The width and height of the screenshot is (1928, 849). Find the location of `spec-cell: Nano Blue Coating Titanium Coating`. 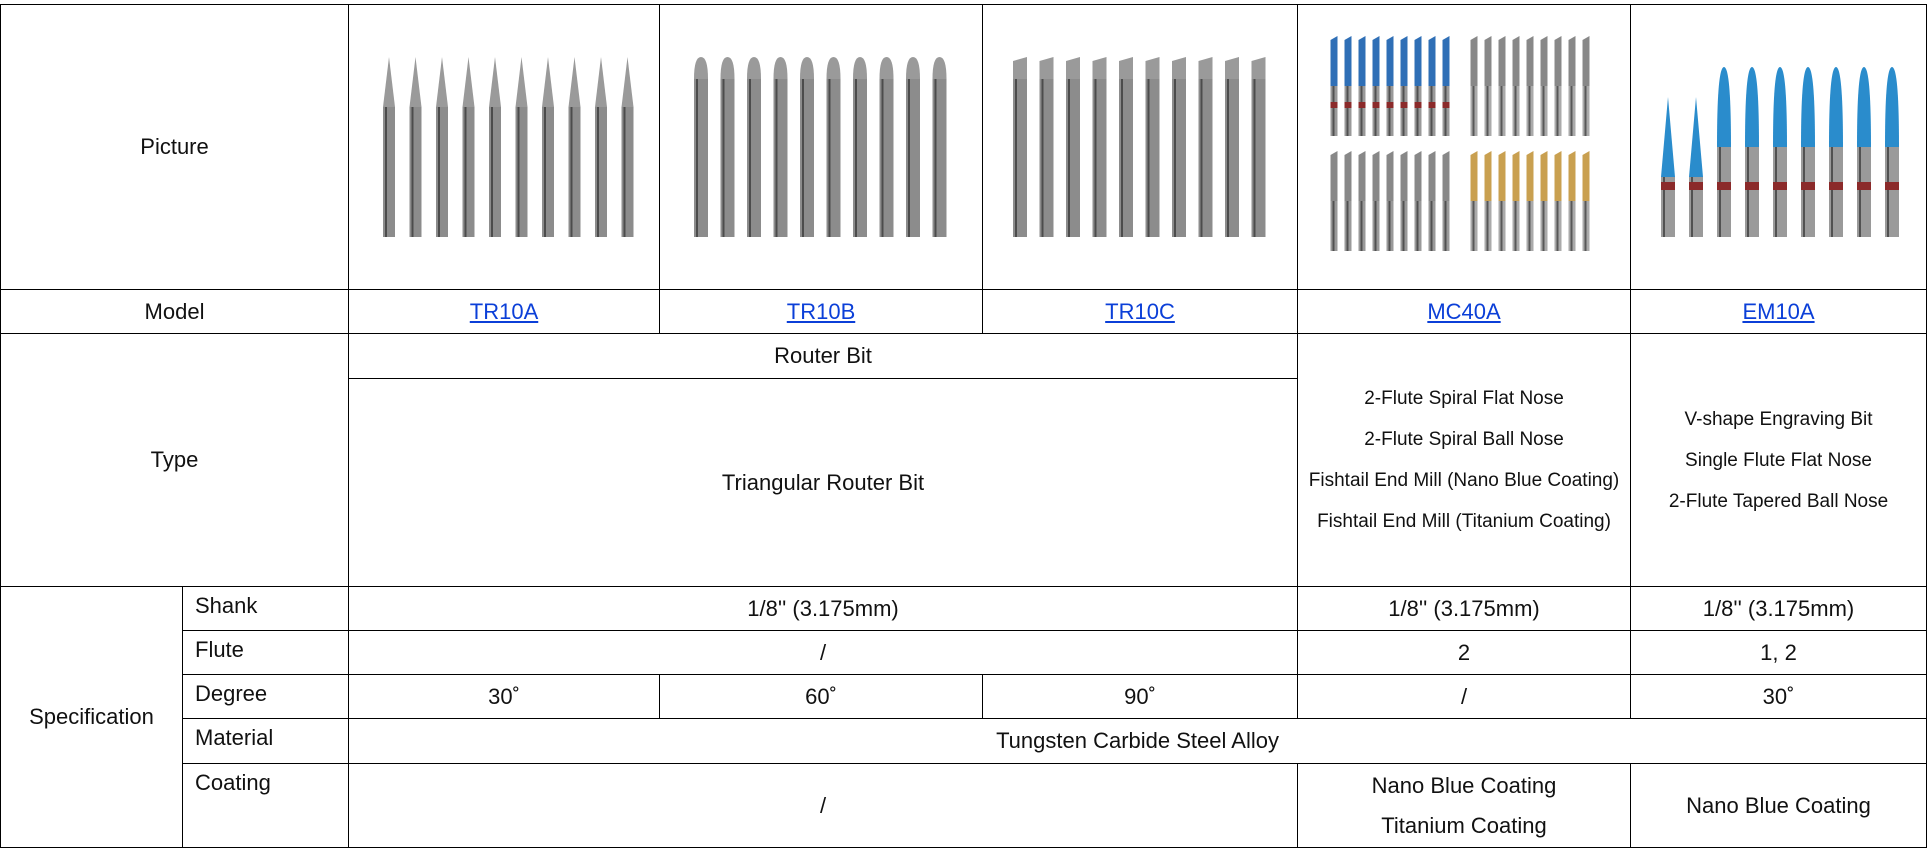

spec-cell: Nano Blue Coating Titanium Coating is located at coordinates (1464, 805).